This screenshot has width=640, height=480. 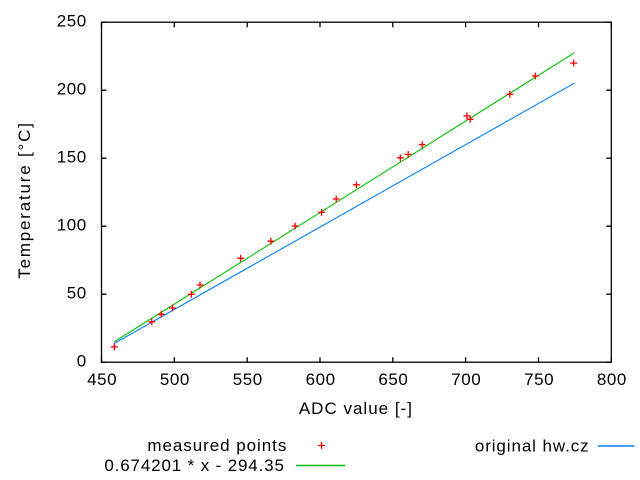 I want to click on svg-text: 0.674201 * x - 294.35, so click(x=194, y=465).